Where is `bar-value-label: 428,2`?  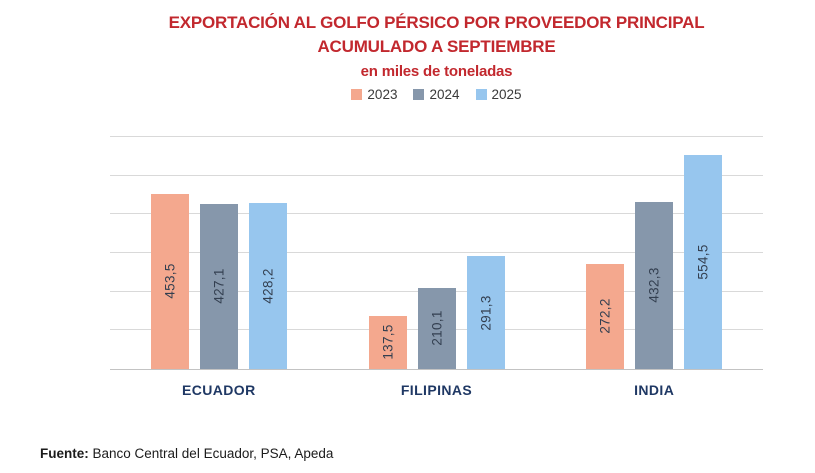 bar-value-label: 428,2 is located at coordinates (268, 286).